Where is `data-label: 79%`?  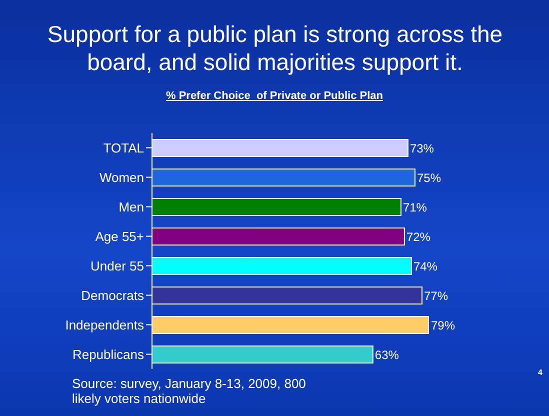
data-label: 79% is located at coordinates (443, 325).